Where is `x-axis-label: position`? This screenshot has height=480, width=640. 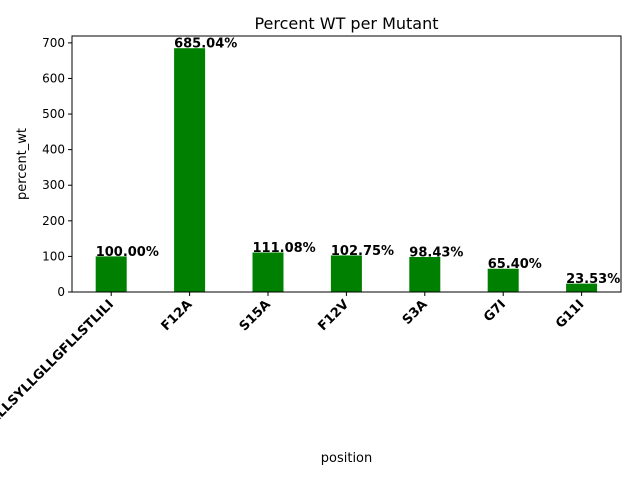
x-axis-label: position is located at coordinates (347, 458).